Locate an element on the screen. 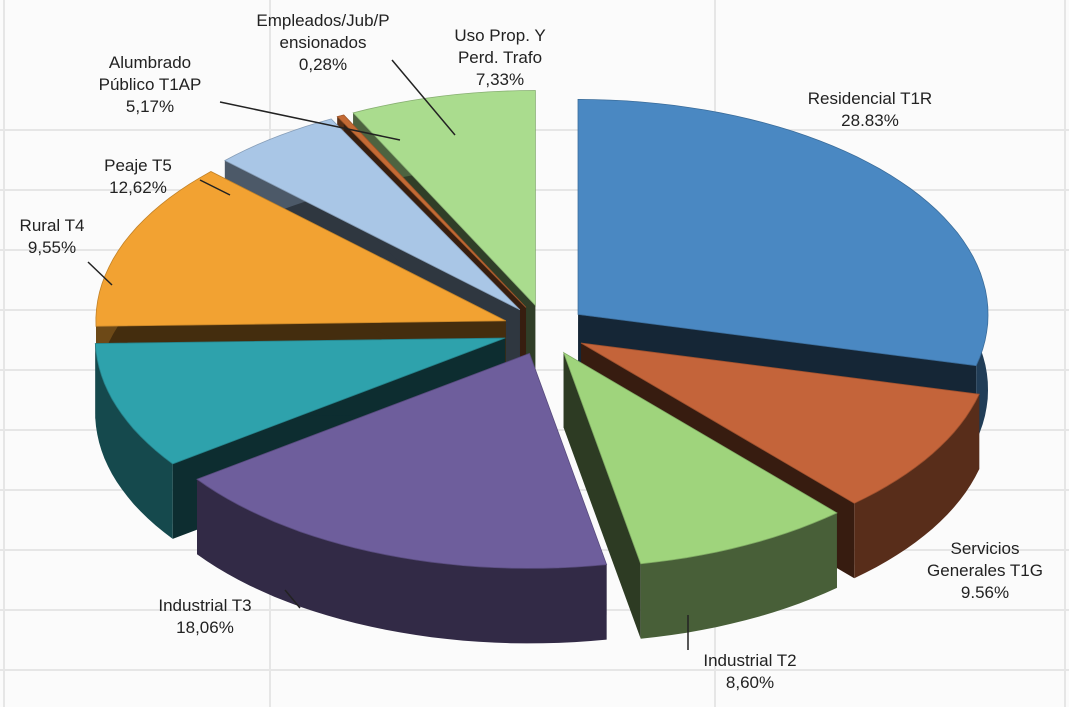 This screenshot has width=1069, height=707. value-label: 9,55% is located at coordinates (52, 247).